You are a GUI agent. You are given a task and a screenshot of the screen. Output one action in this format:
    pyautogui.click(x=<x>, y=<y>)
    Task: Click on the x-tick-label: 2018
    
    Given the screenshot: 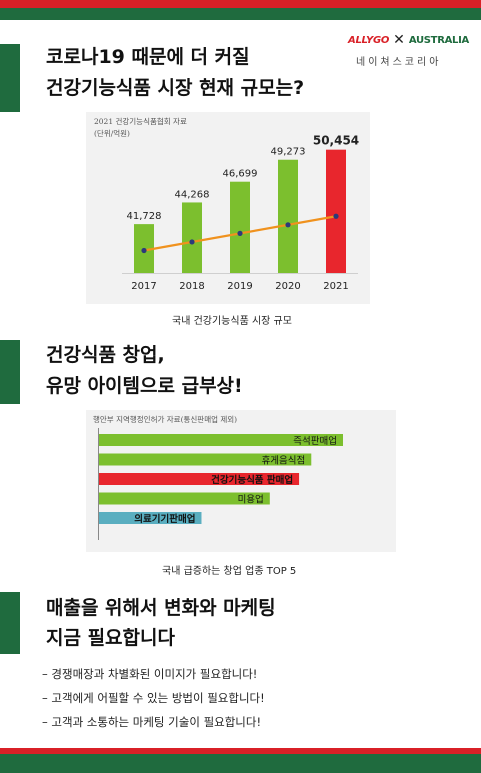 What is the action you would take?
    pyautogui.click(x=191, y=286)
    